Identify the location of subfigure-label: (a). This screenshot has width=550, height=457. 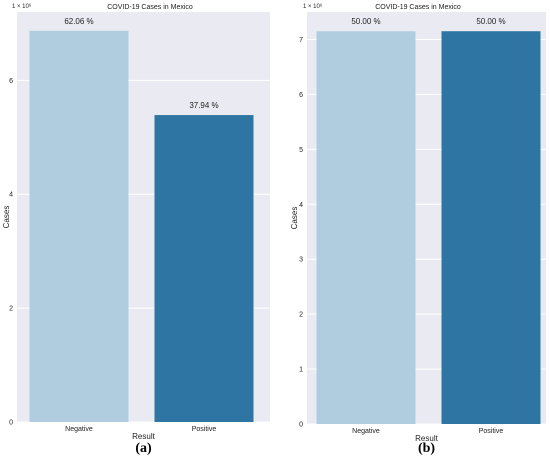
(143, 448).